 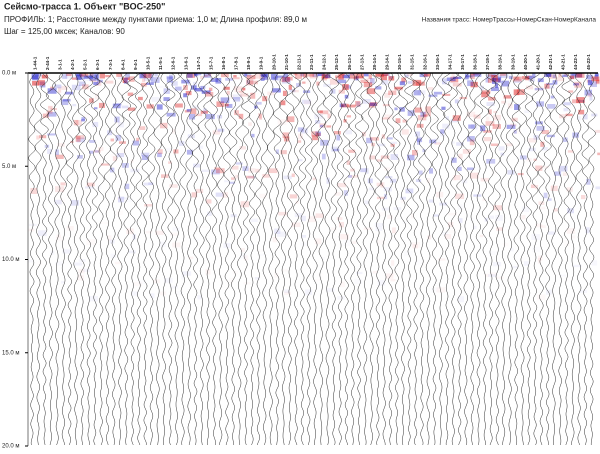 What do you see at coordinates (550, 62) in the screenshot?
I see `trace-label: 42-21-1` at bounding box center [550, 62].